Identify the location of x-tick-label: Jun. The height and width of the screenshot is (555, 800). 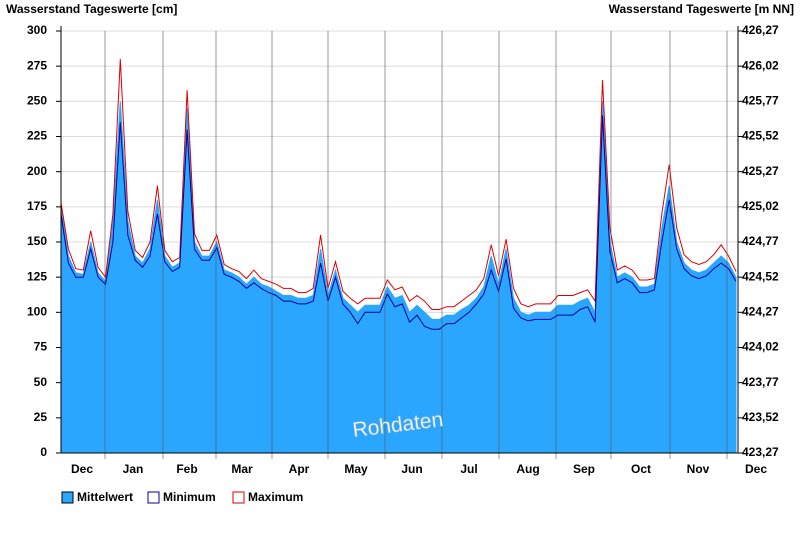
(411, 469).